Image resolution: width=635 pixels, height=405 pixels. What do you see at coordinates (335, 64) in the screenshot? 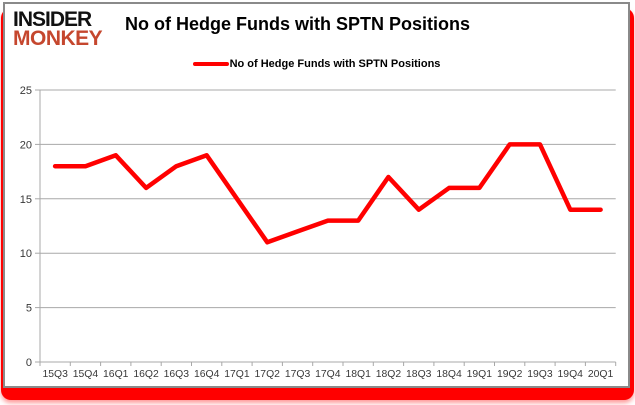
I see `legend-label: No of Hedge Funds with SPTN Positions` at bounding box center [335, 64].